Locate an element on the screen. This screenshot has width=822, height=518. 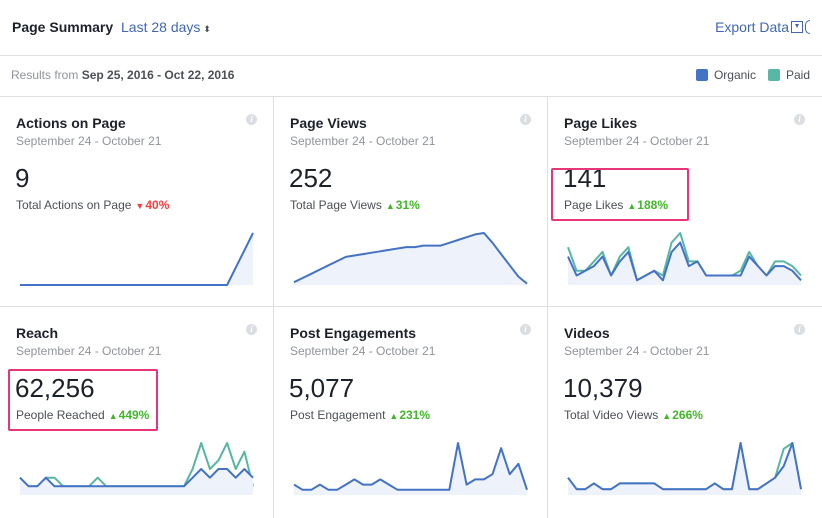
card-title: Actions on Page is located at coordinates (71, 123).